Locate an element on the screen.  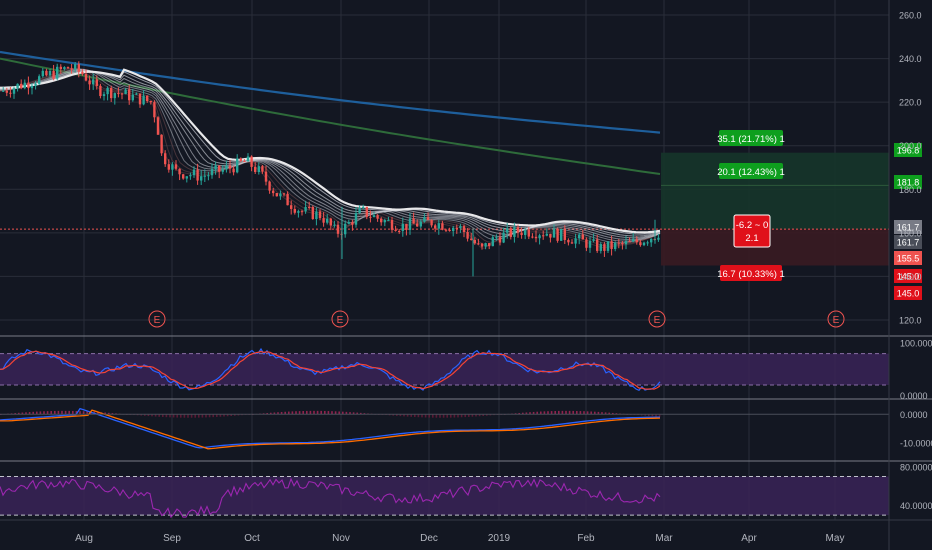
rsi-line is located at coordinates (330, 498).